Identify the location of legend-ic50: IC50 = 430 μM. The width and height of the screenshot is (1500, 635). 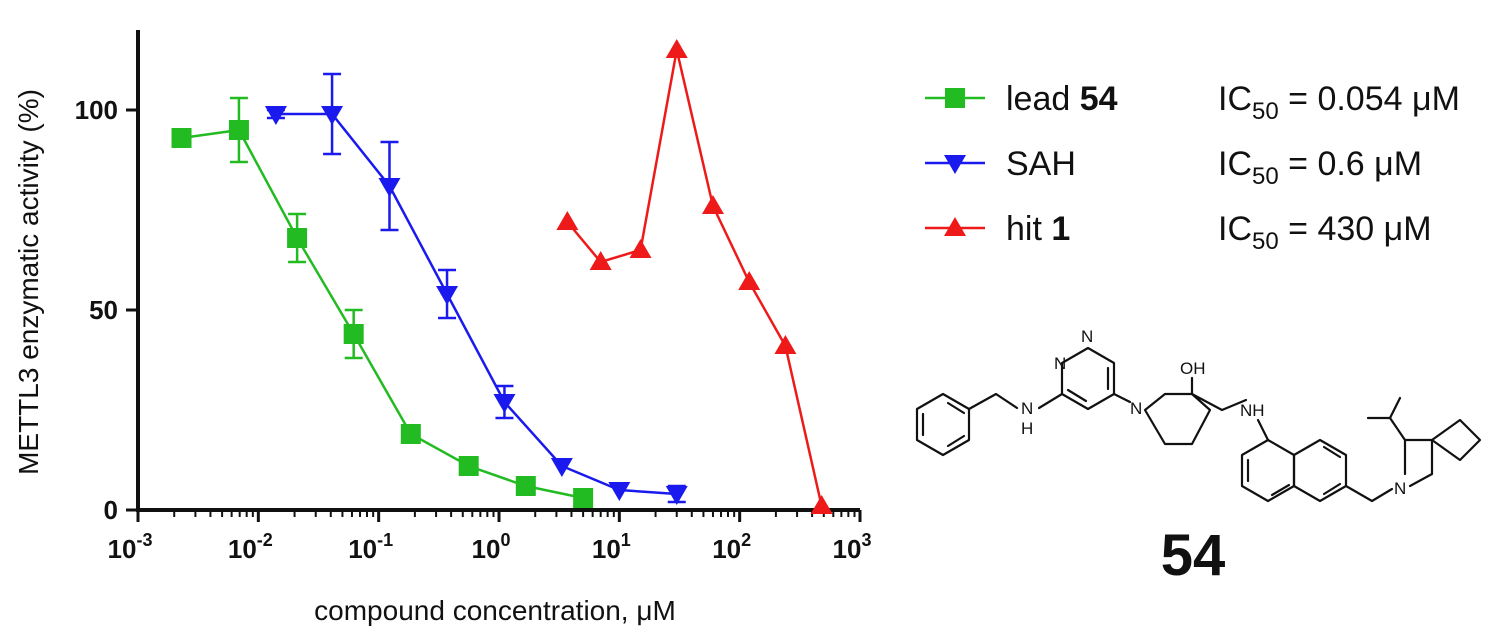
(1325, 232).